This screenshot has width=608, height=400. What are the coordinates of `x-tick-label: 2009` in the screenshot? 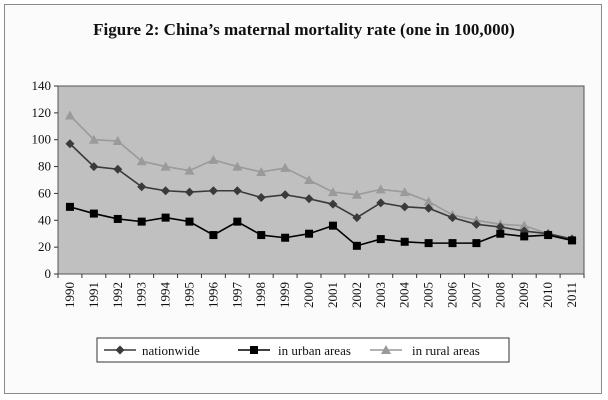 It's located at (523, 295).